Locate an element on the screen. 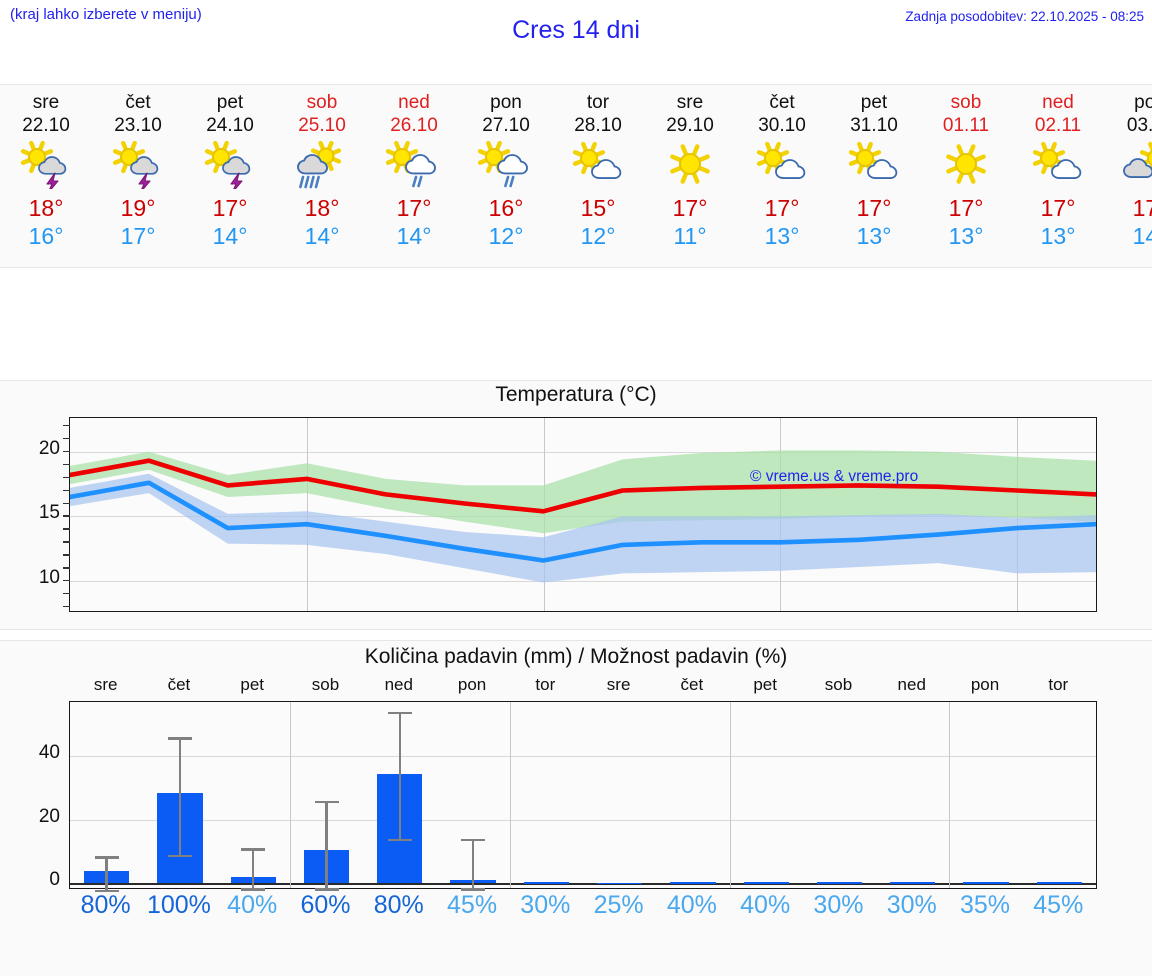  temperature-chart-title: Temperatura (°C) is located at coordinates (576, 394).